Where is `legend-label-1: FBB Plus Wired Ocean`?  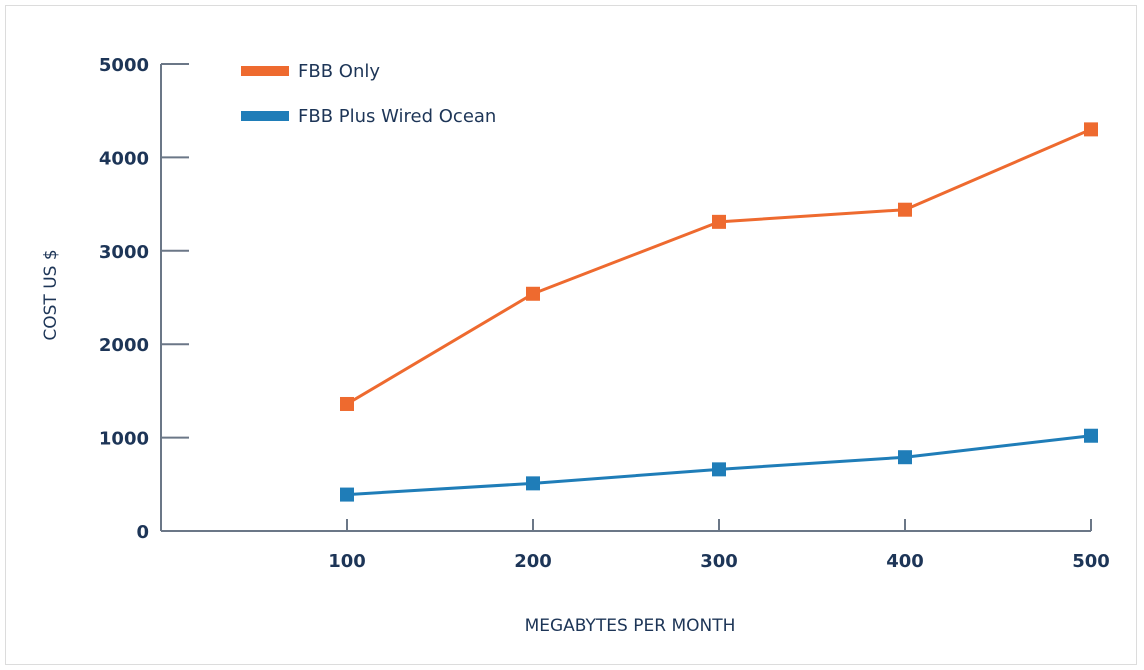
legend-label-1: FBB Plus Wired Ocean is located at coordinates (397, 116).